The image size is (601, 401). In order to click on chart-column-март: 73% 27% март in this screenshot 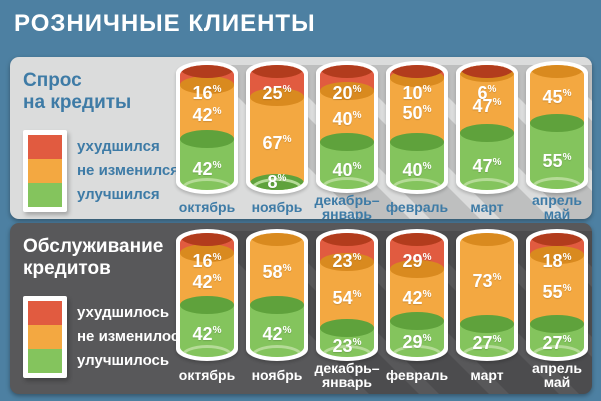, I will do `click(522, 308)`.